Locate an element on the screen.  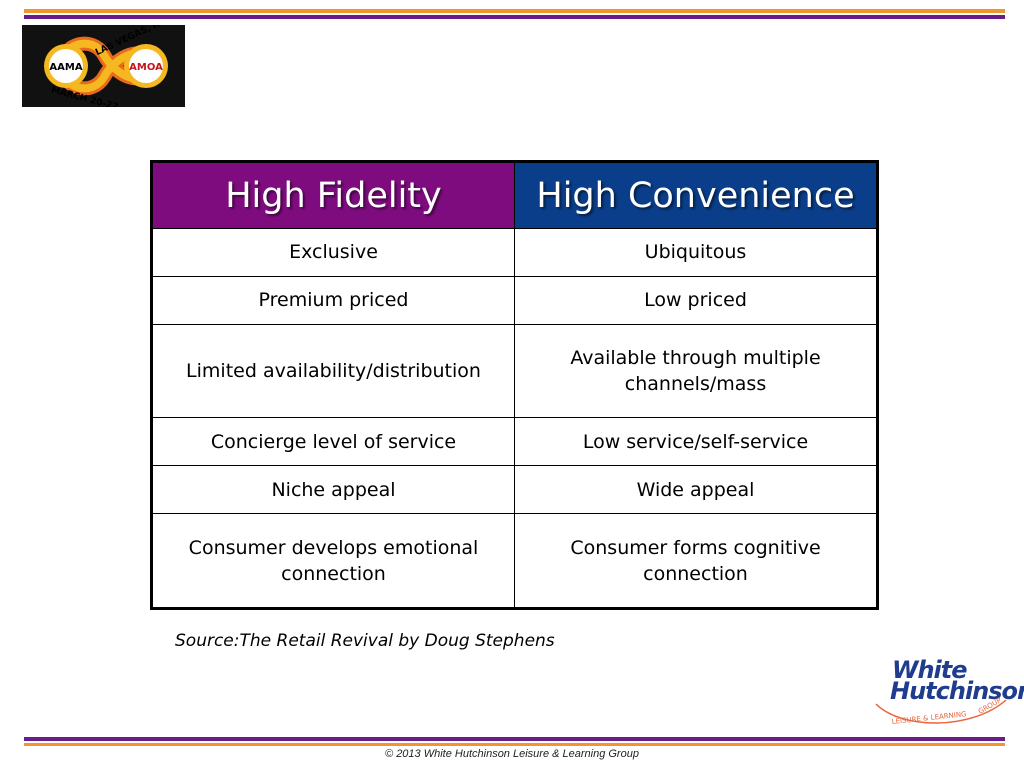
cell-convenience: Low service/self-service is located at coordinates (695, 442).